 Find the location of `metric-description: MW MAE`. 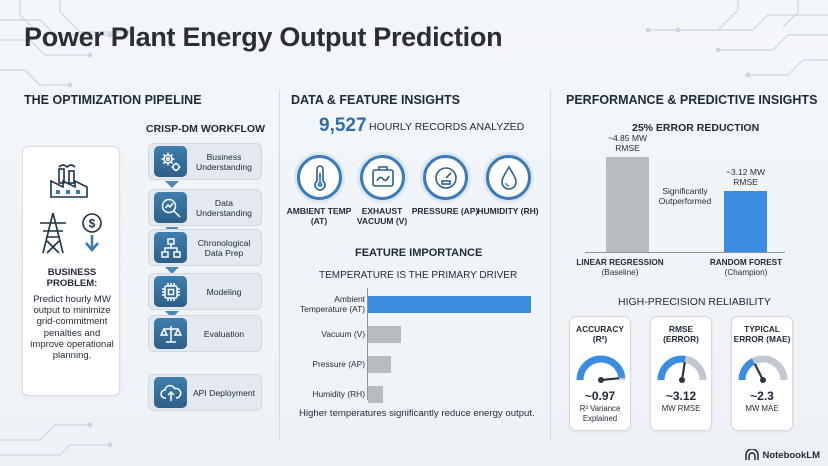

metric-description: MW MAE is located at coordinates (762, 408).